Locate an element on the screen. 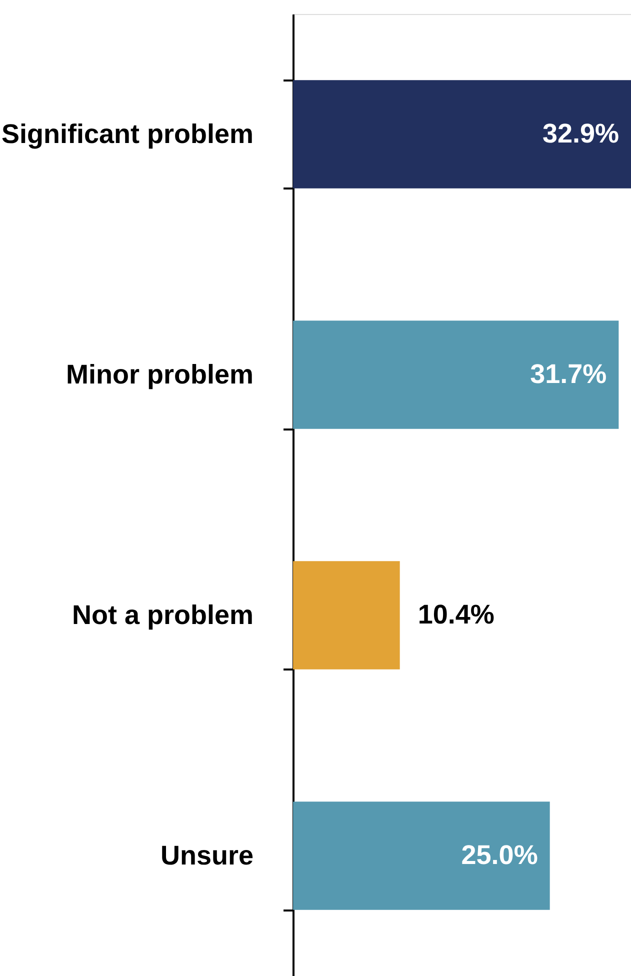 This screenshot has width=631, height=976. data-label: 32.9% is located at coordinates (580, 133).